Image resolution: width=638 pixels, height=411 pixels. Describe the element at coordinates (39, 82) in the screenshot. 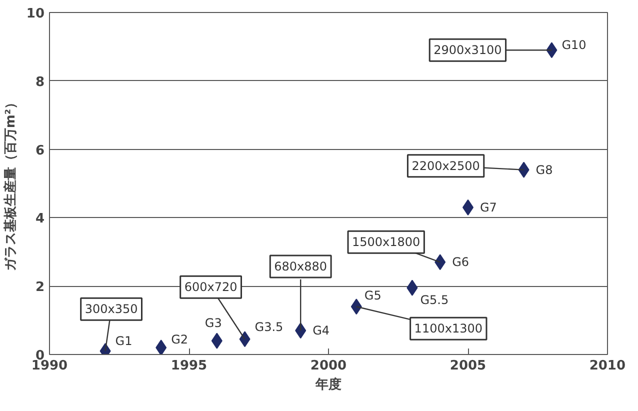

I see `y-tick-label: 8` at that location.